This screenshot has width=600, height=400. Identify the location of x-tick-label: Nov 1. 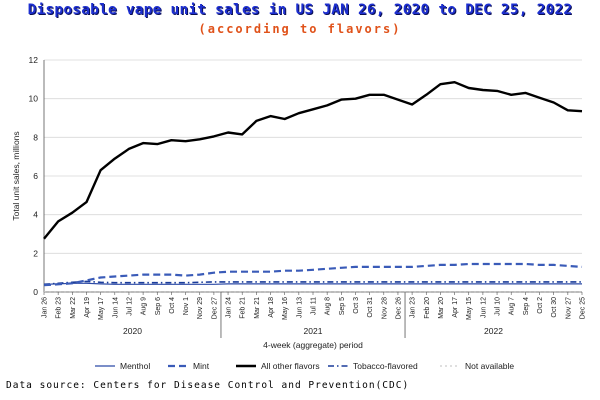
(186, 306).